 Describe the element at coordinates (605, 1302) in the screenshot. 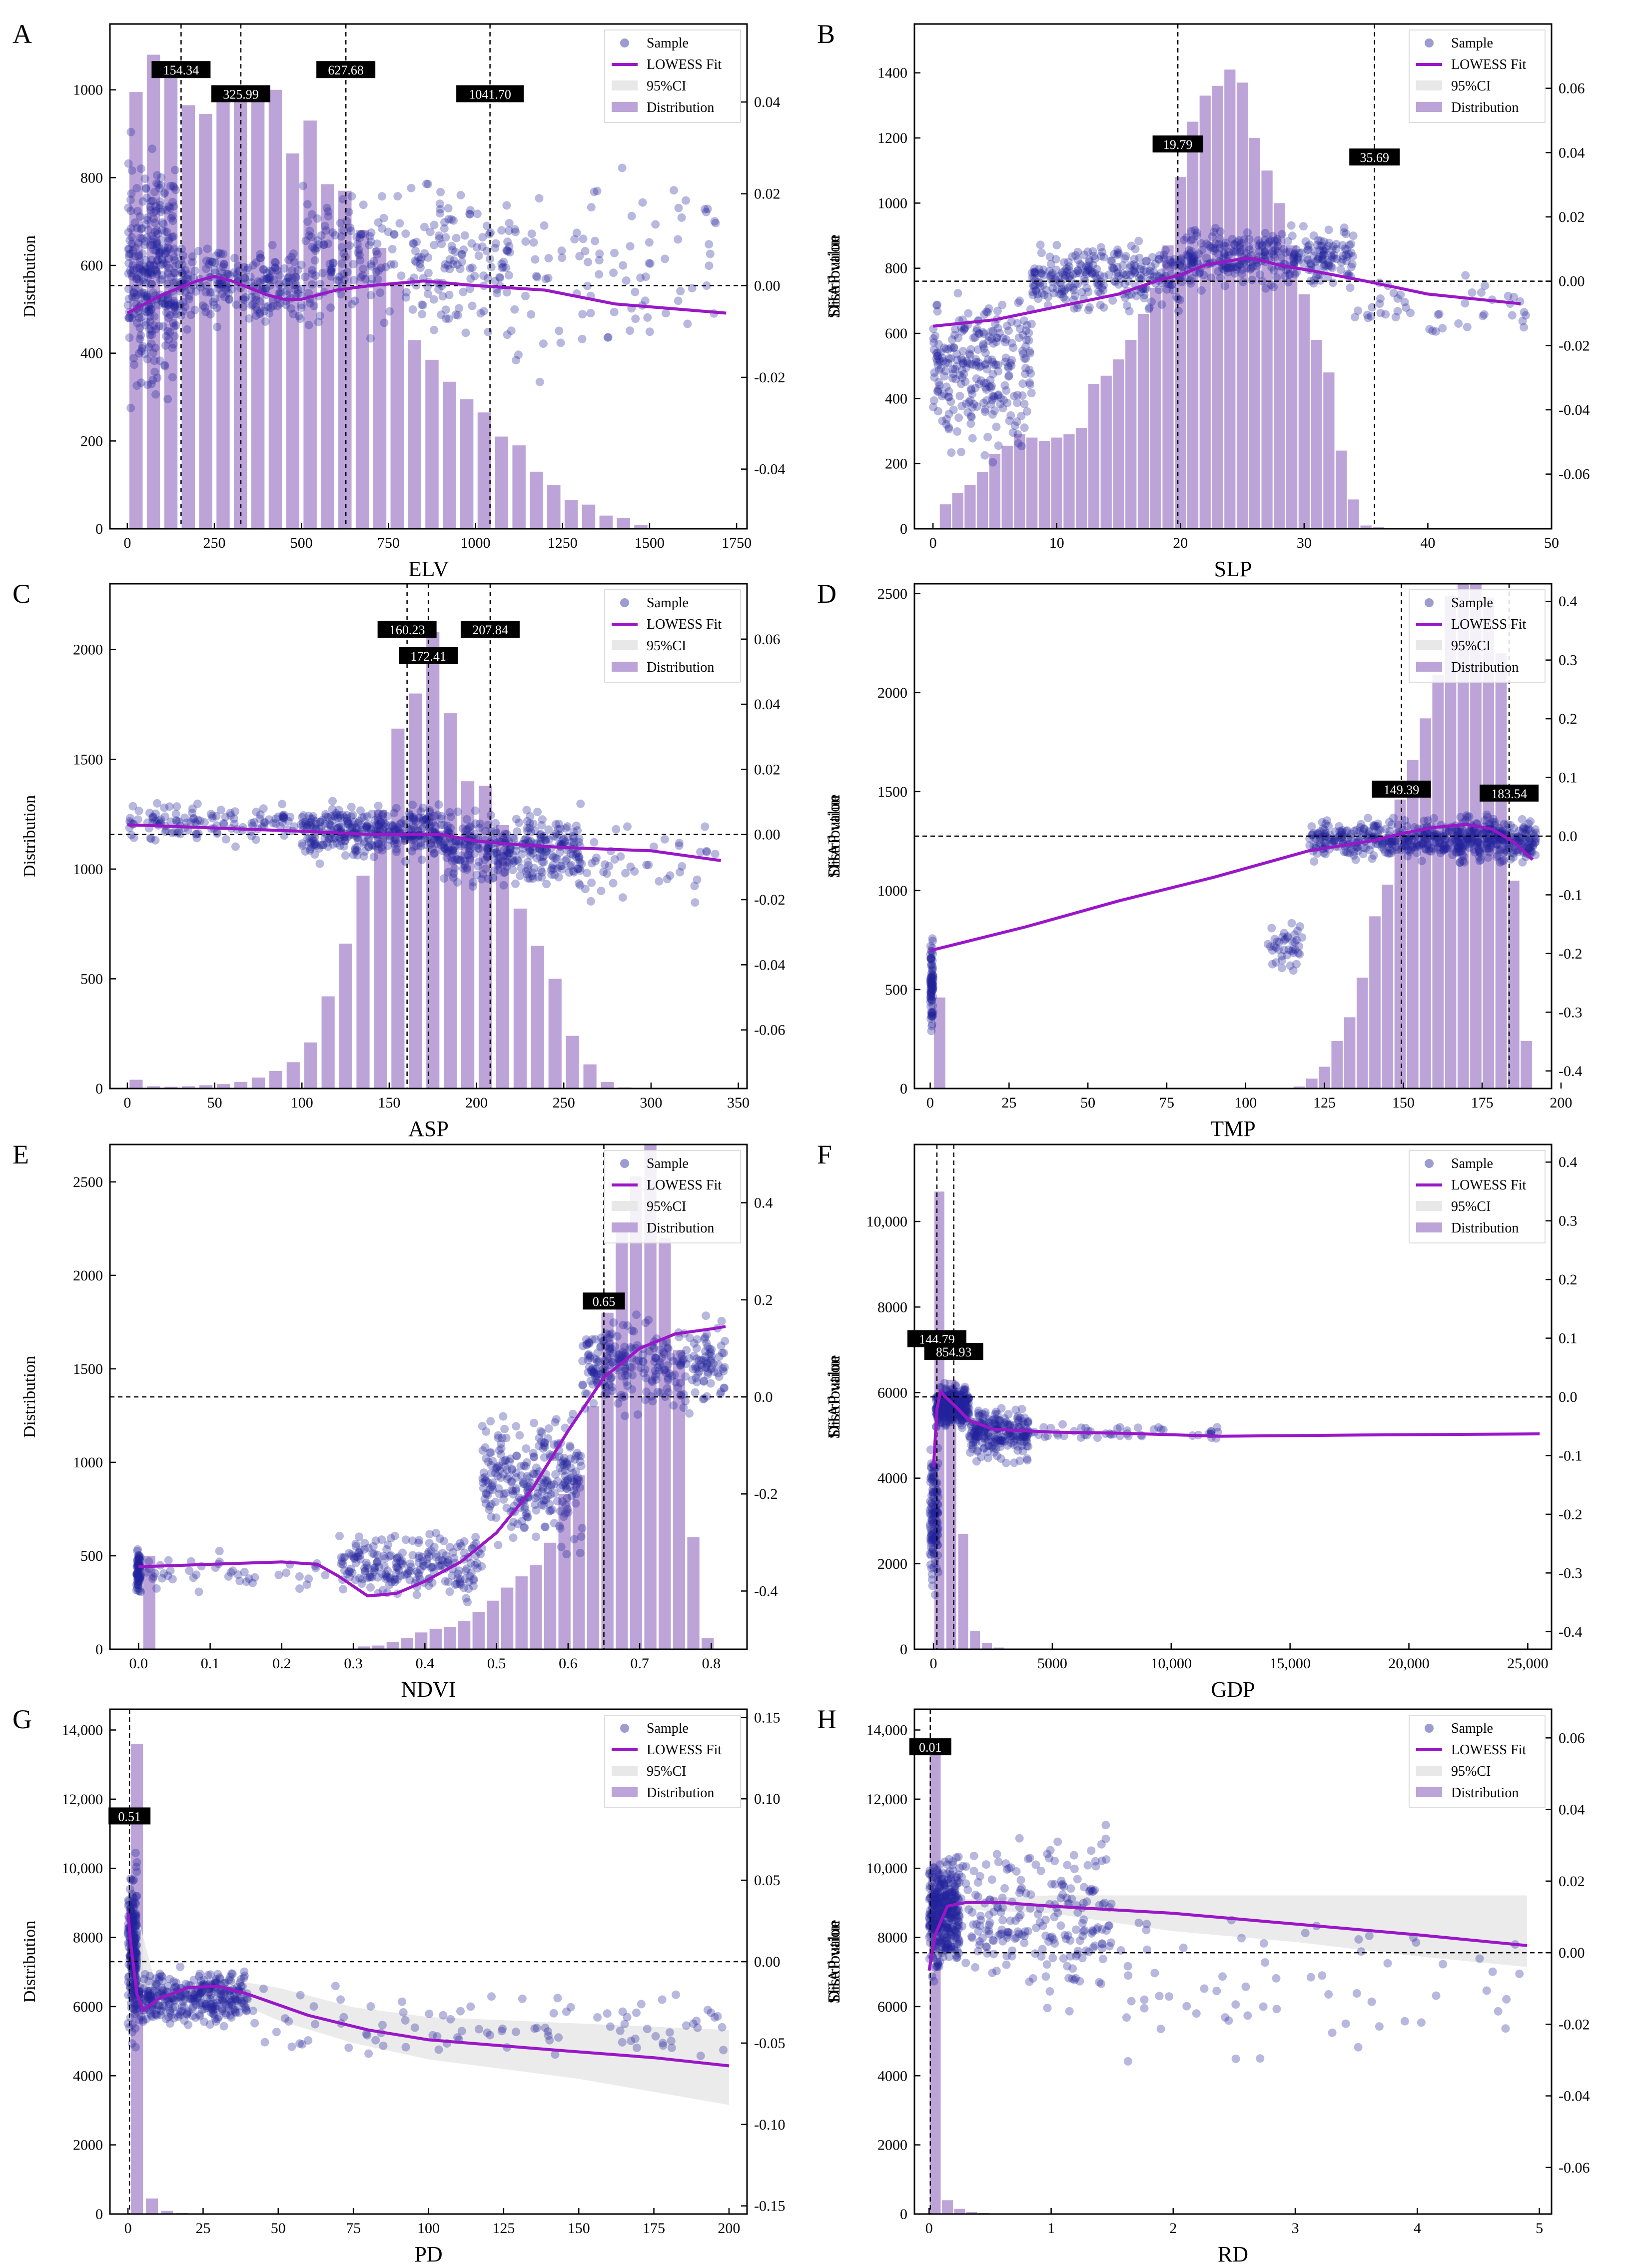

I see `threshold-label: 0.65` at that location.